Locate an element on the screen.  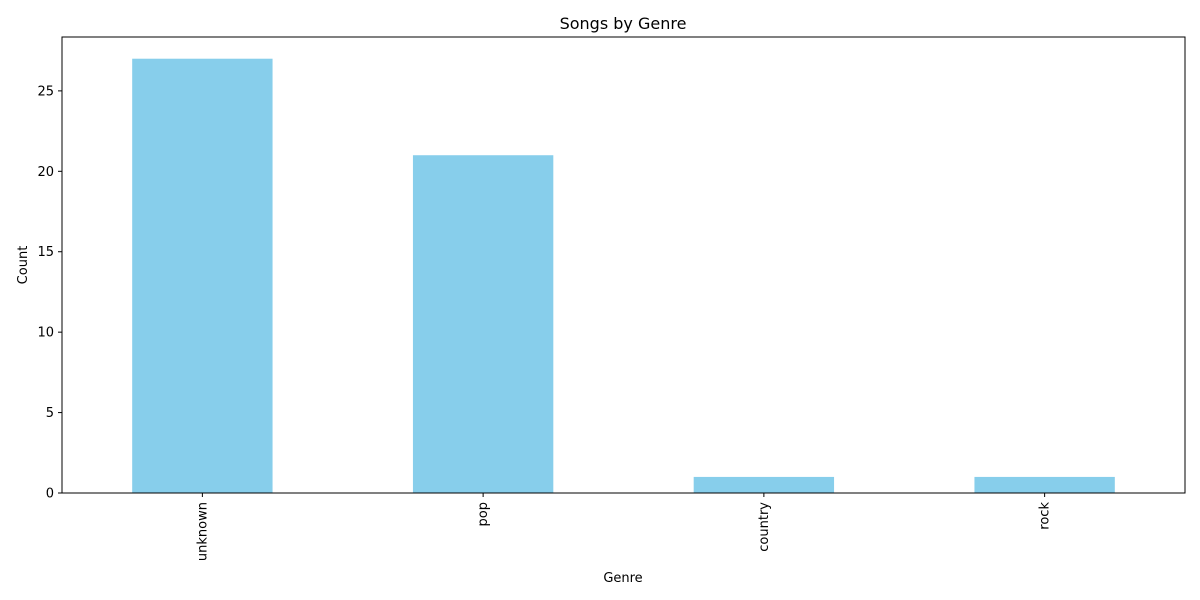
x-tick-label-country: country is located at coordinates (764, 527).